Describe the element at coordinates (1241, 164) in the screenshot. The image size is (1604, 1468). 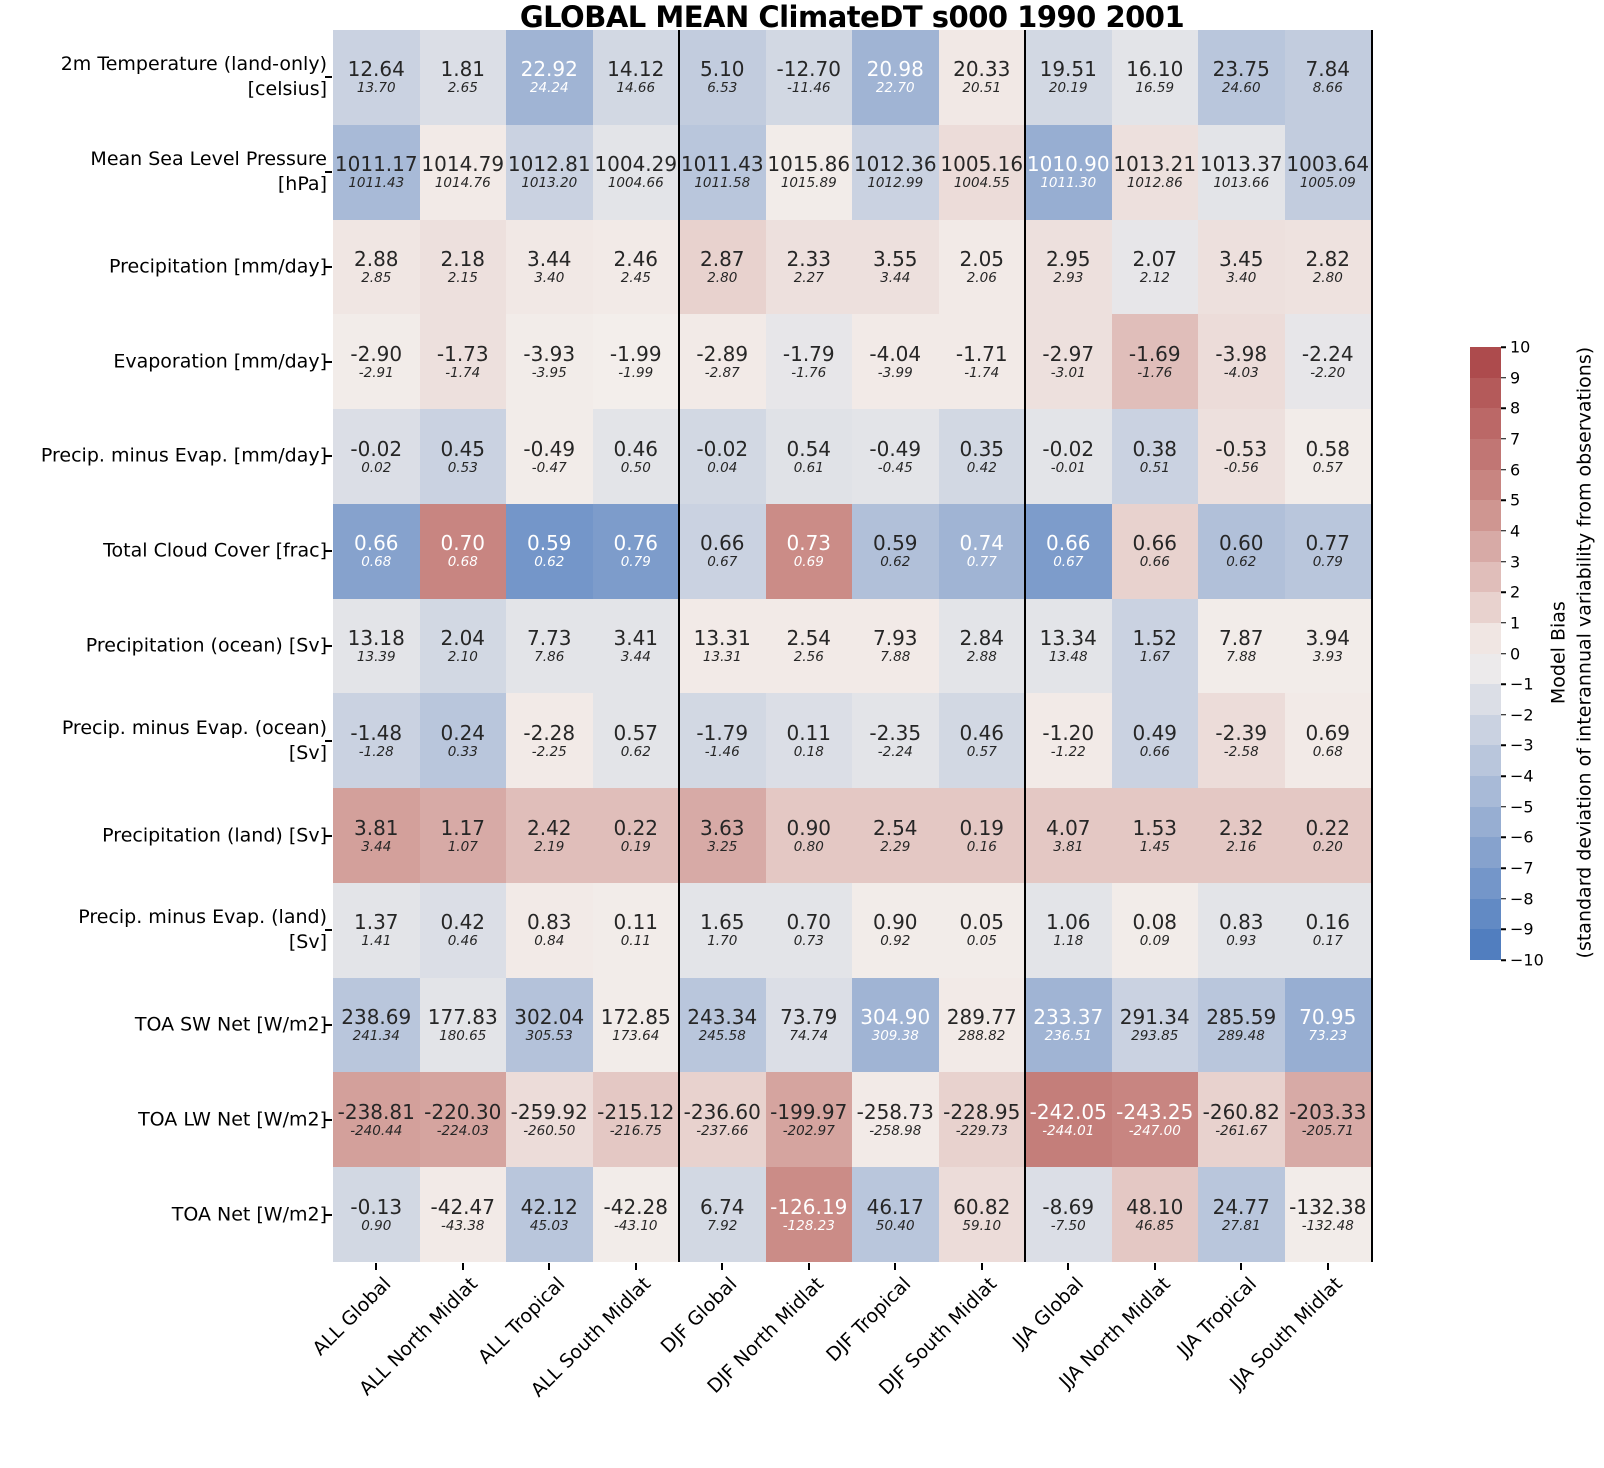
I see `cell-value: 1013.37` at that location.